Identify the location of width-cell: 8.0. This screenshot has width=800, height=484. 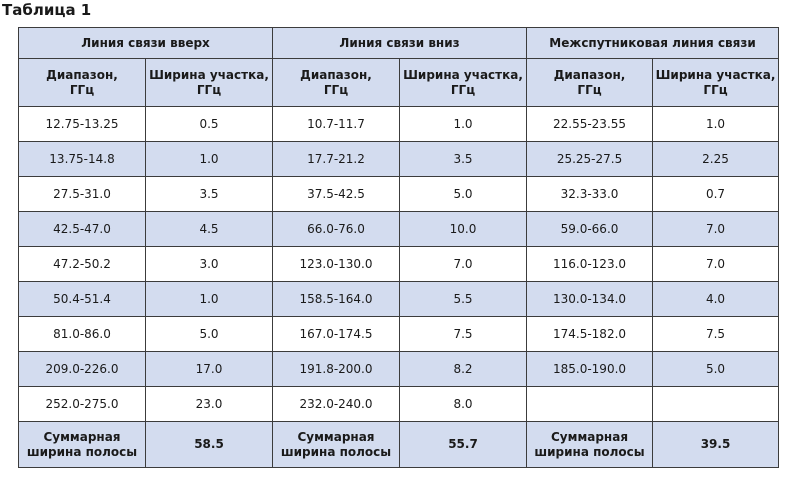
(463, 404).